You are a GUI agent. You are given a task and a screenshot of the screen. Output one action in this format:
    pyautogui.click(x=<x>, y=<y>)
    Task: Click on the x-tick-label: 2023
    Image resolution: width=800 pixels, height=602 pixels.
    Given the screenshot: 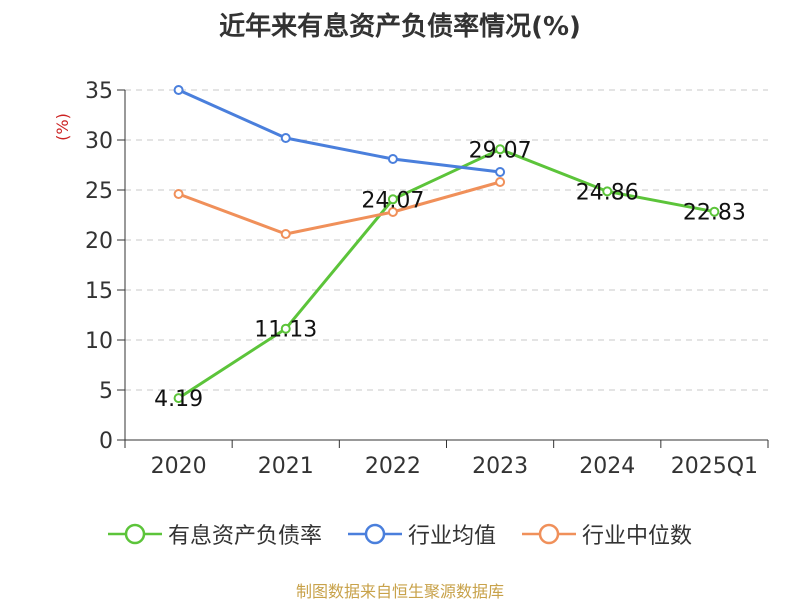 What is the action you would take?
    pyautogui.click(x=500, y=466)
    